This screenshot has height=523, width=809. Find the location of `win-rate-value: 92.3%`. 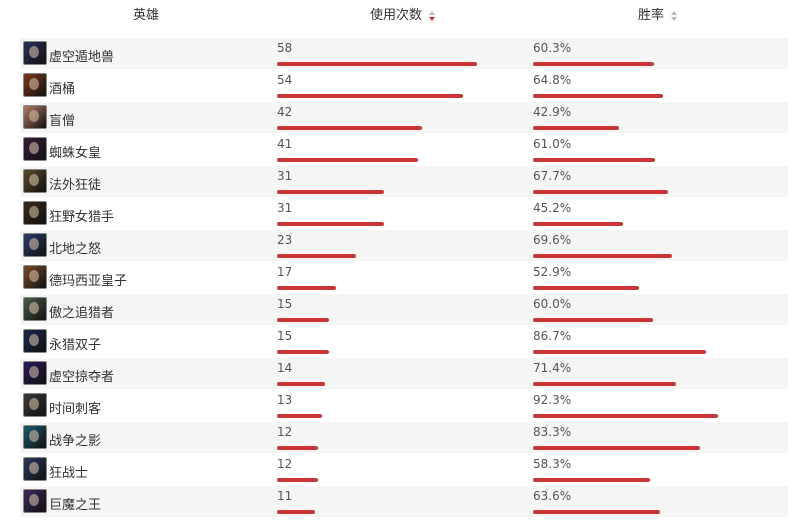

win-rate-value: 92.3% is located at coordinates (552, 400).